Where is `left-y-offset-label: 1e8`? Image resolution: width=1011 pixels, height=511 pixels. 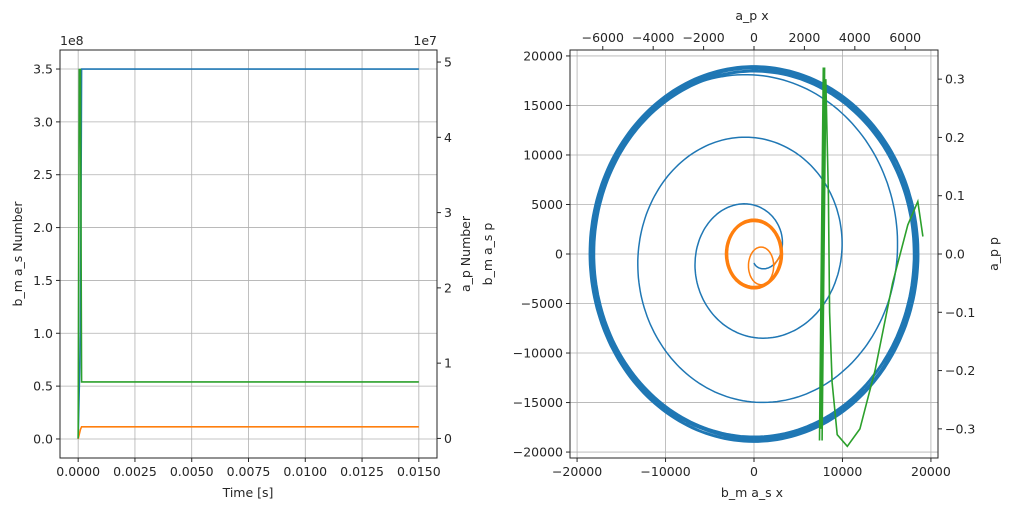
left-y-offset-label: 1e8 is located at coordinates (72, 40).